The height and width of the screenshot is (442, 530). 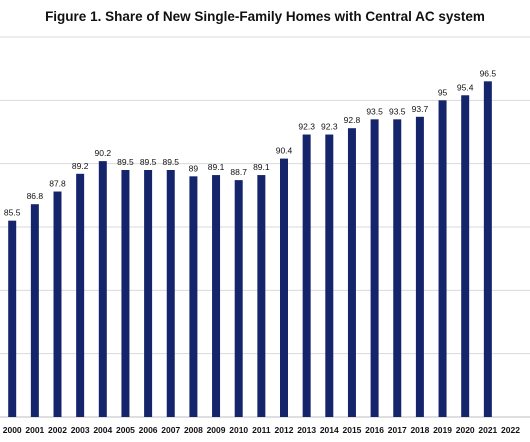 I want to click on x-tick-2002: 2002, so click(x=57, y=430).